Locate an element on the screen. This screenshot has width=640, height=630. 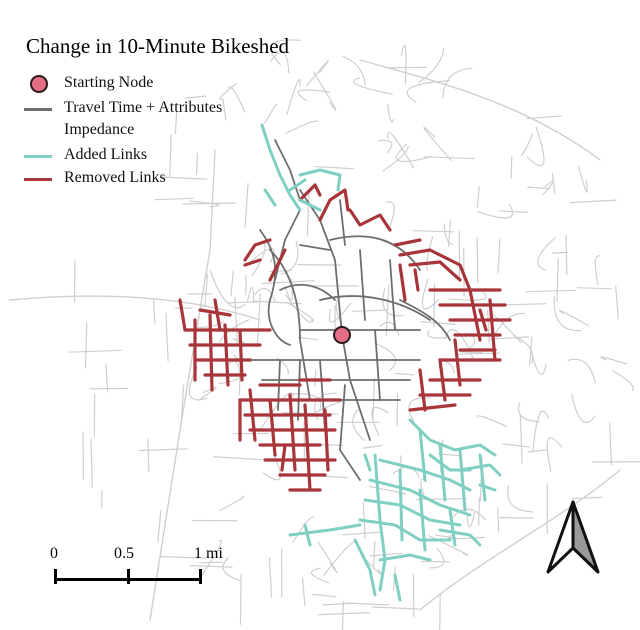
scale-label: 1 mi is located at coordinates (208, 553).